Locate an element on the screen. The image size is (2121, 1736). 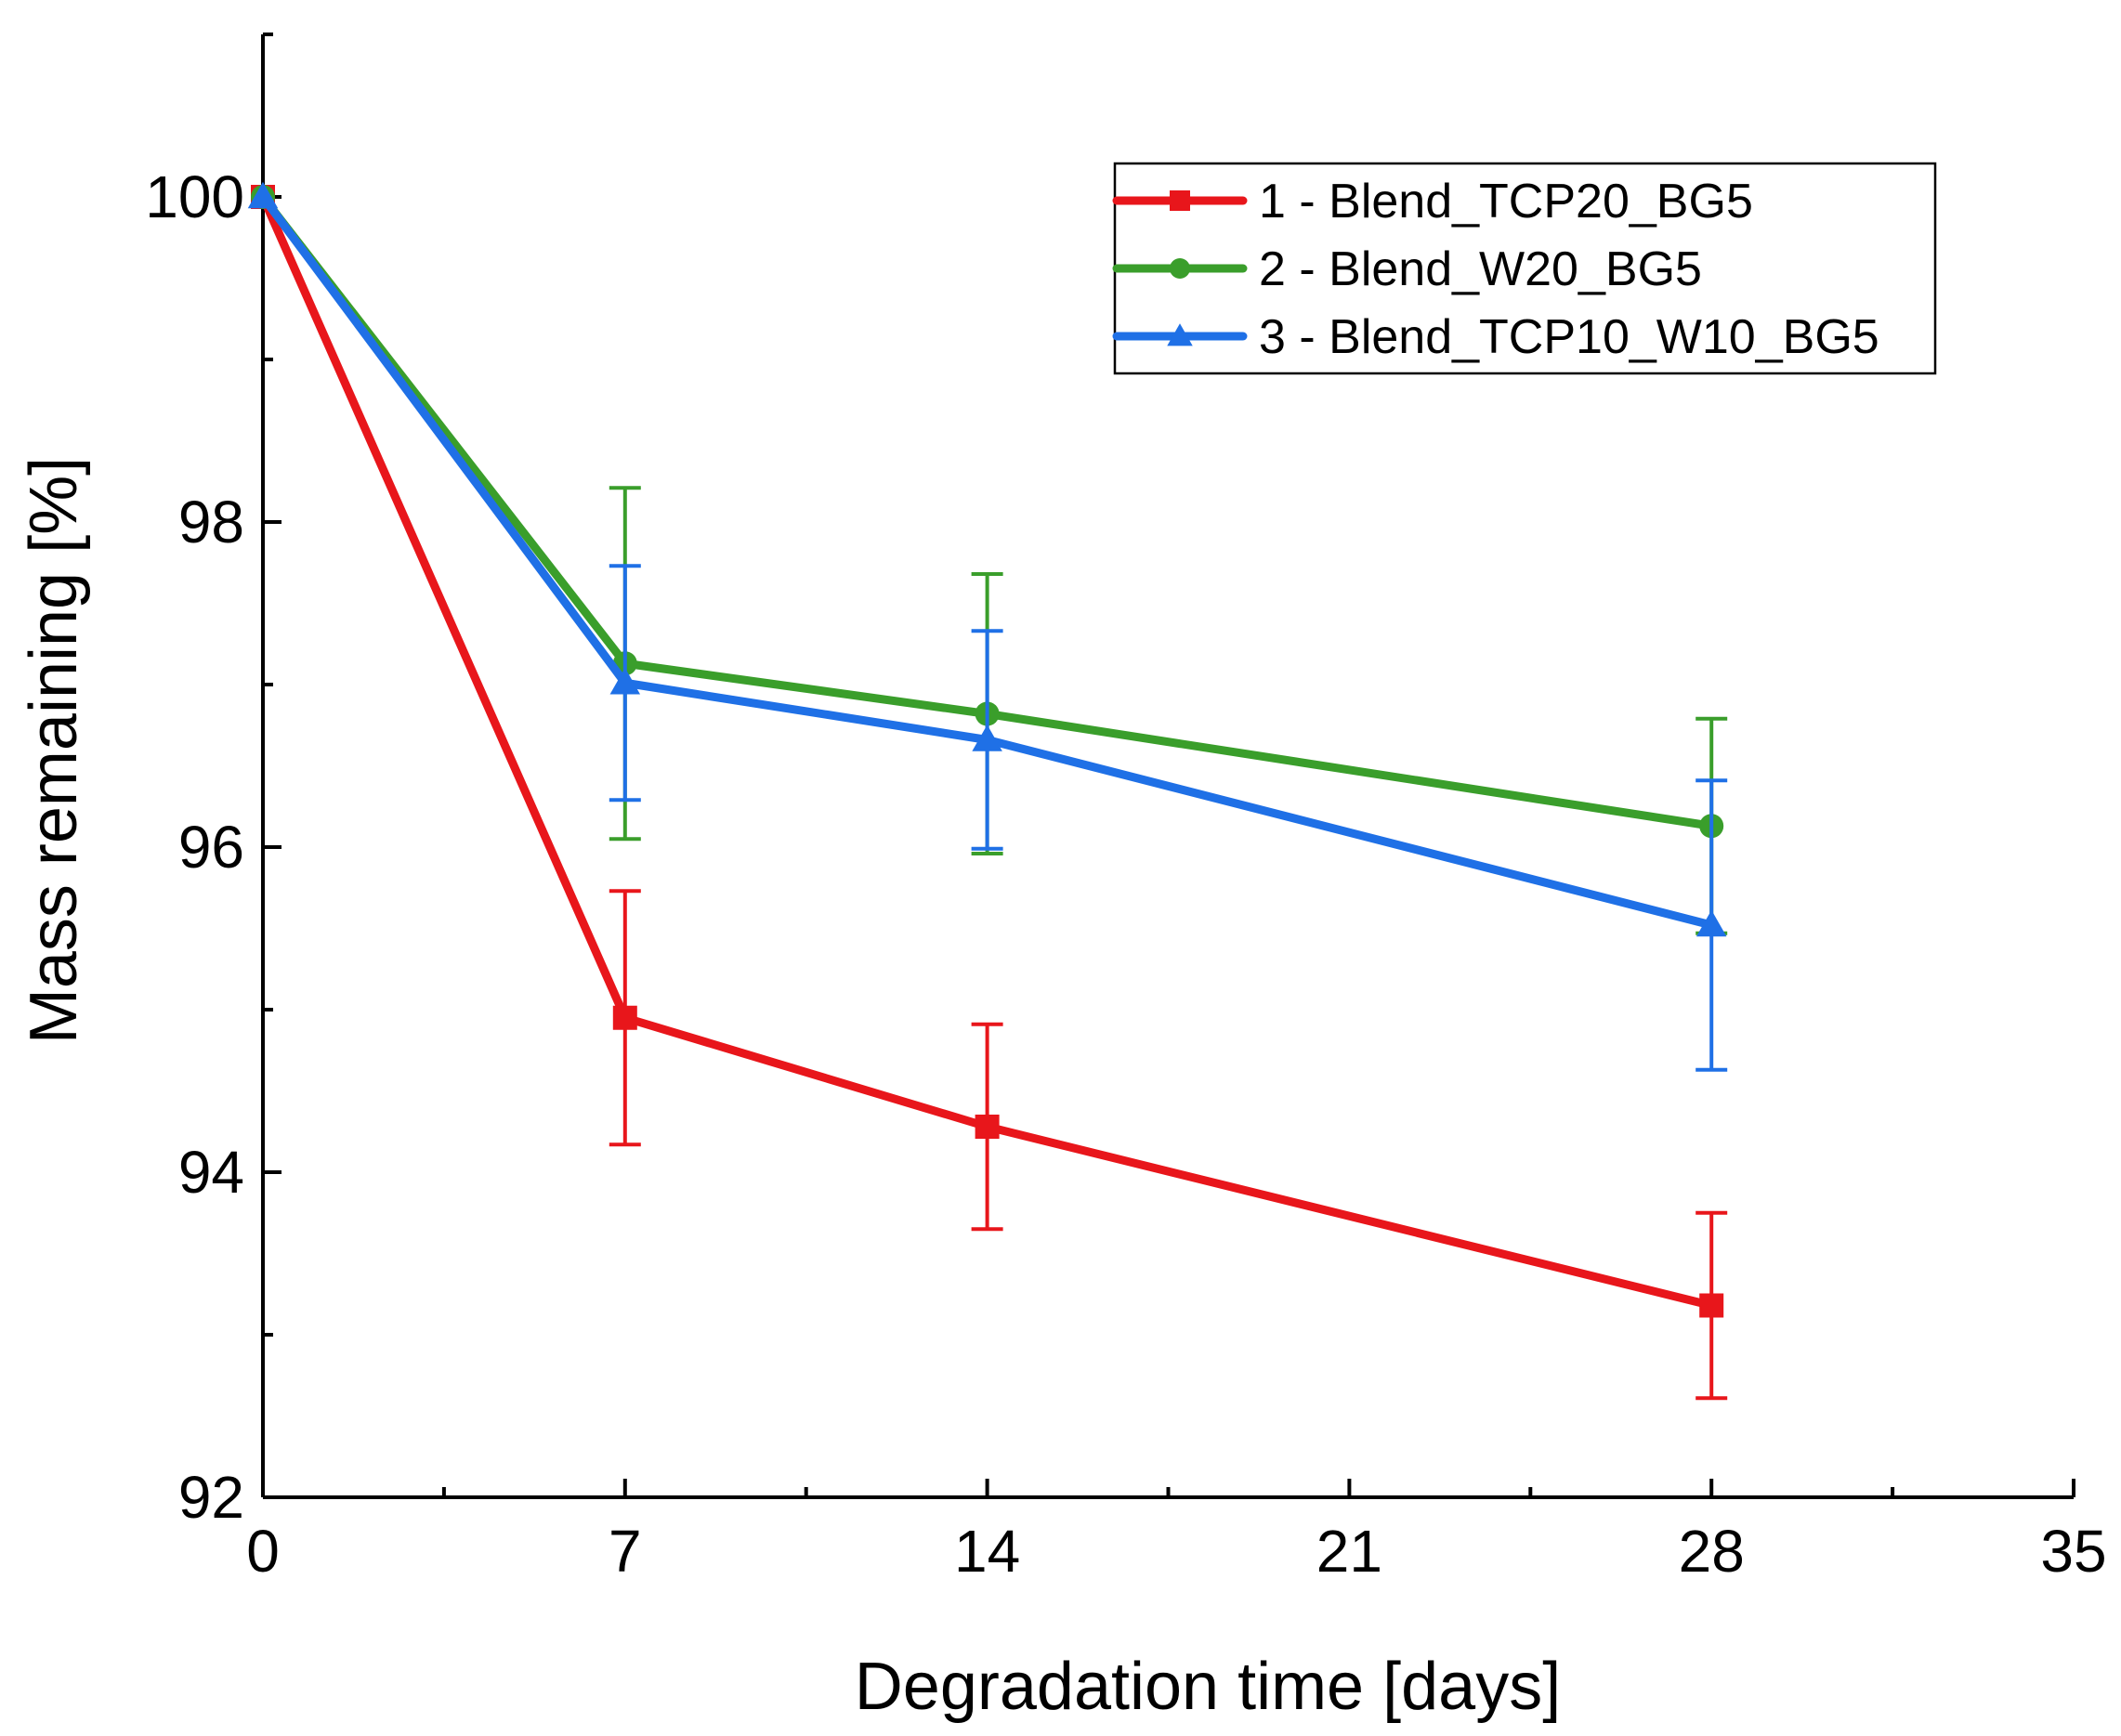
legend-item-3: 3 - Blend_TCP10_W10_BG5 is located at coordinates (1495, 337).